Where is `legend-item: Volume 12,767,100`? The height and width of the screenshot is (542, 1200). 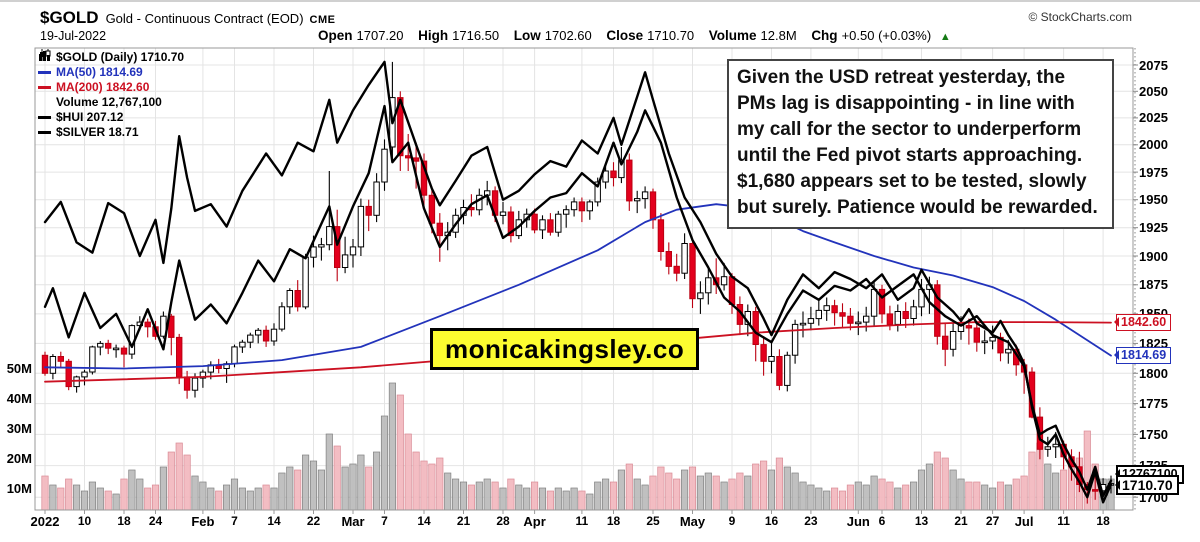
legend-item: Volume 12,767,100 is located at coordinates (111, 80).